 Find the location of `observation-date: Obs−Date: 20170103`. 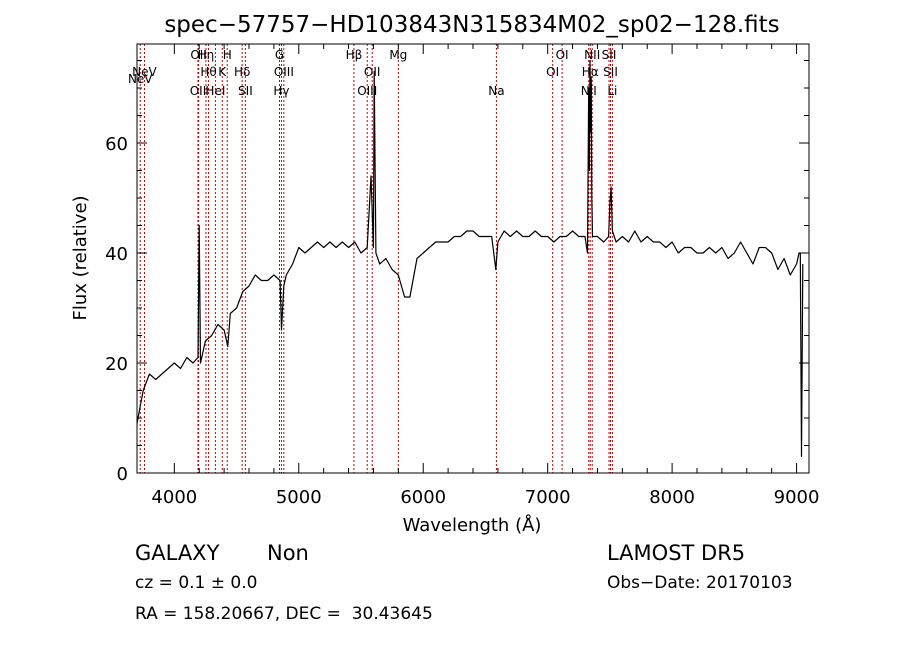

observation-date: Obs−Date: 20170103 is located at coordinates (700, 583).